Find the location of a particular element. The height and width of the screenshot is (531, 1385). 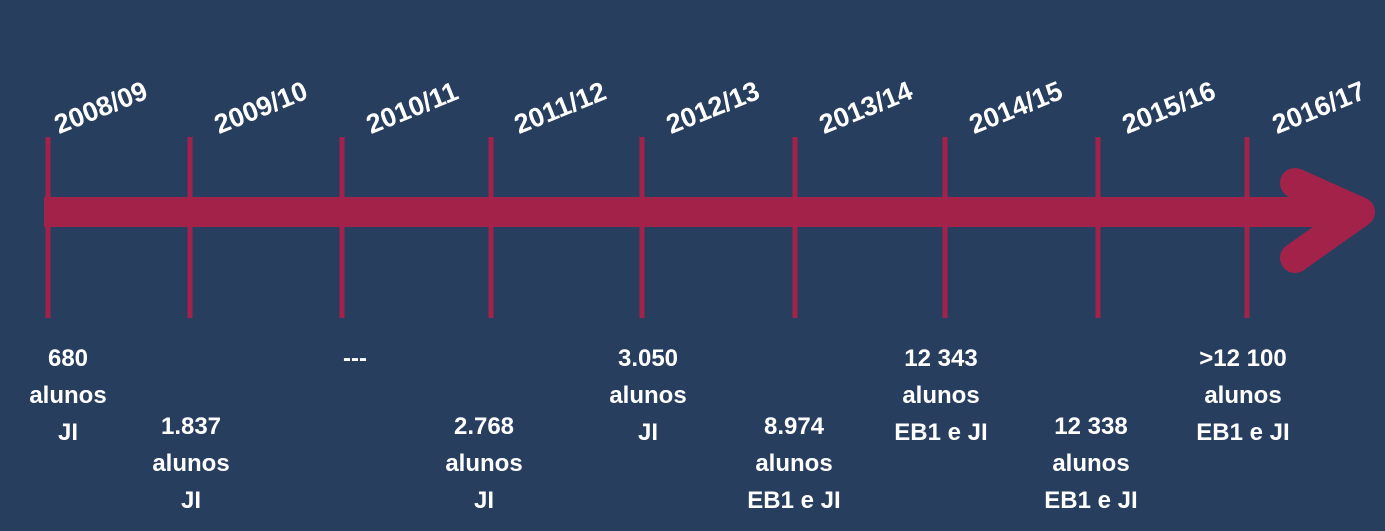

label-line: >12 100 is located at coordinates (1243, 358).